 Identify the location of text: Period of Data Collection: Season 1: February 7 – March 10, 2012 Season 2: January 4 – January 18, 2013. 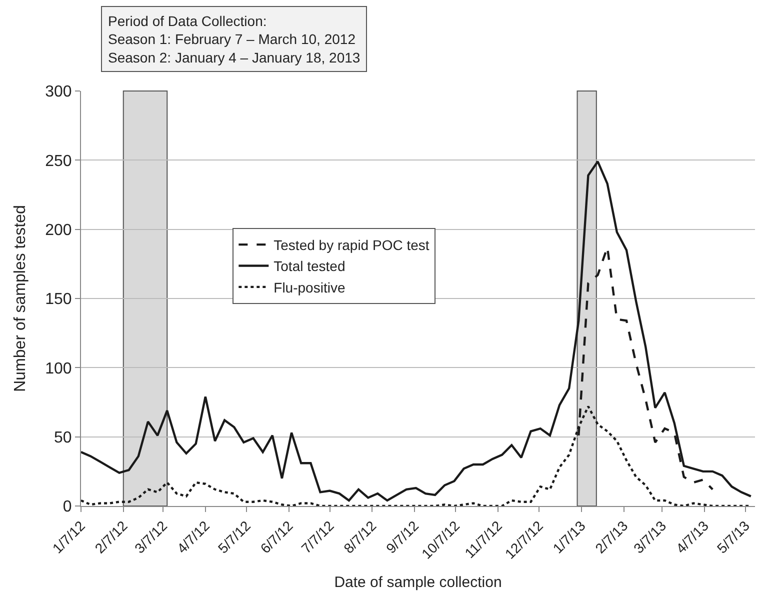
(234, 39).